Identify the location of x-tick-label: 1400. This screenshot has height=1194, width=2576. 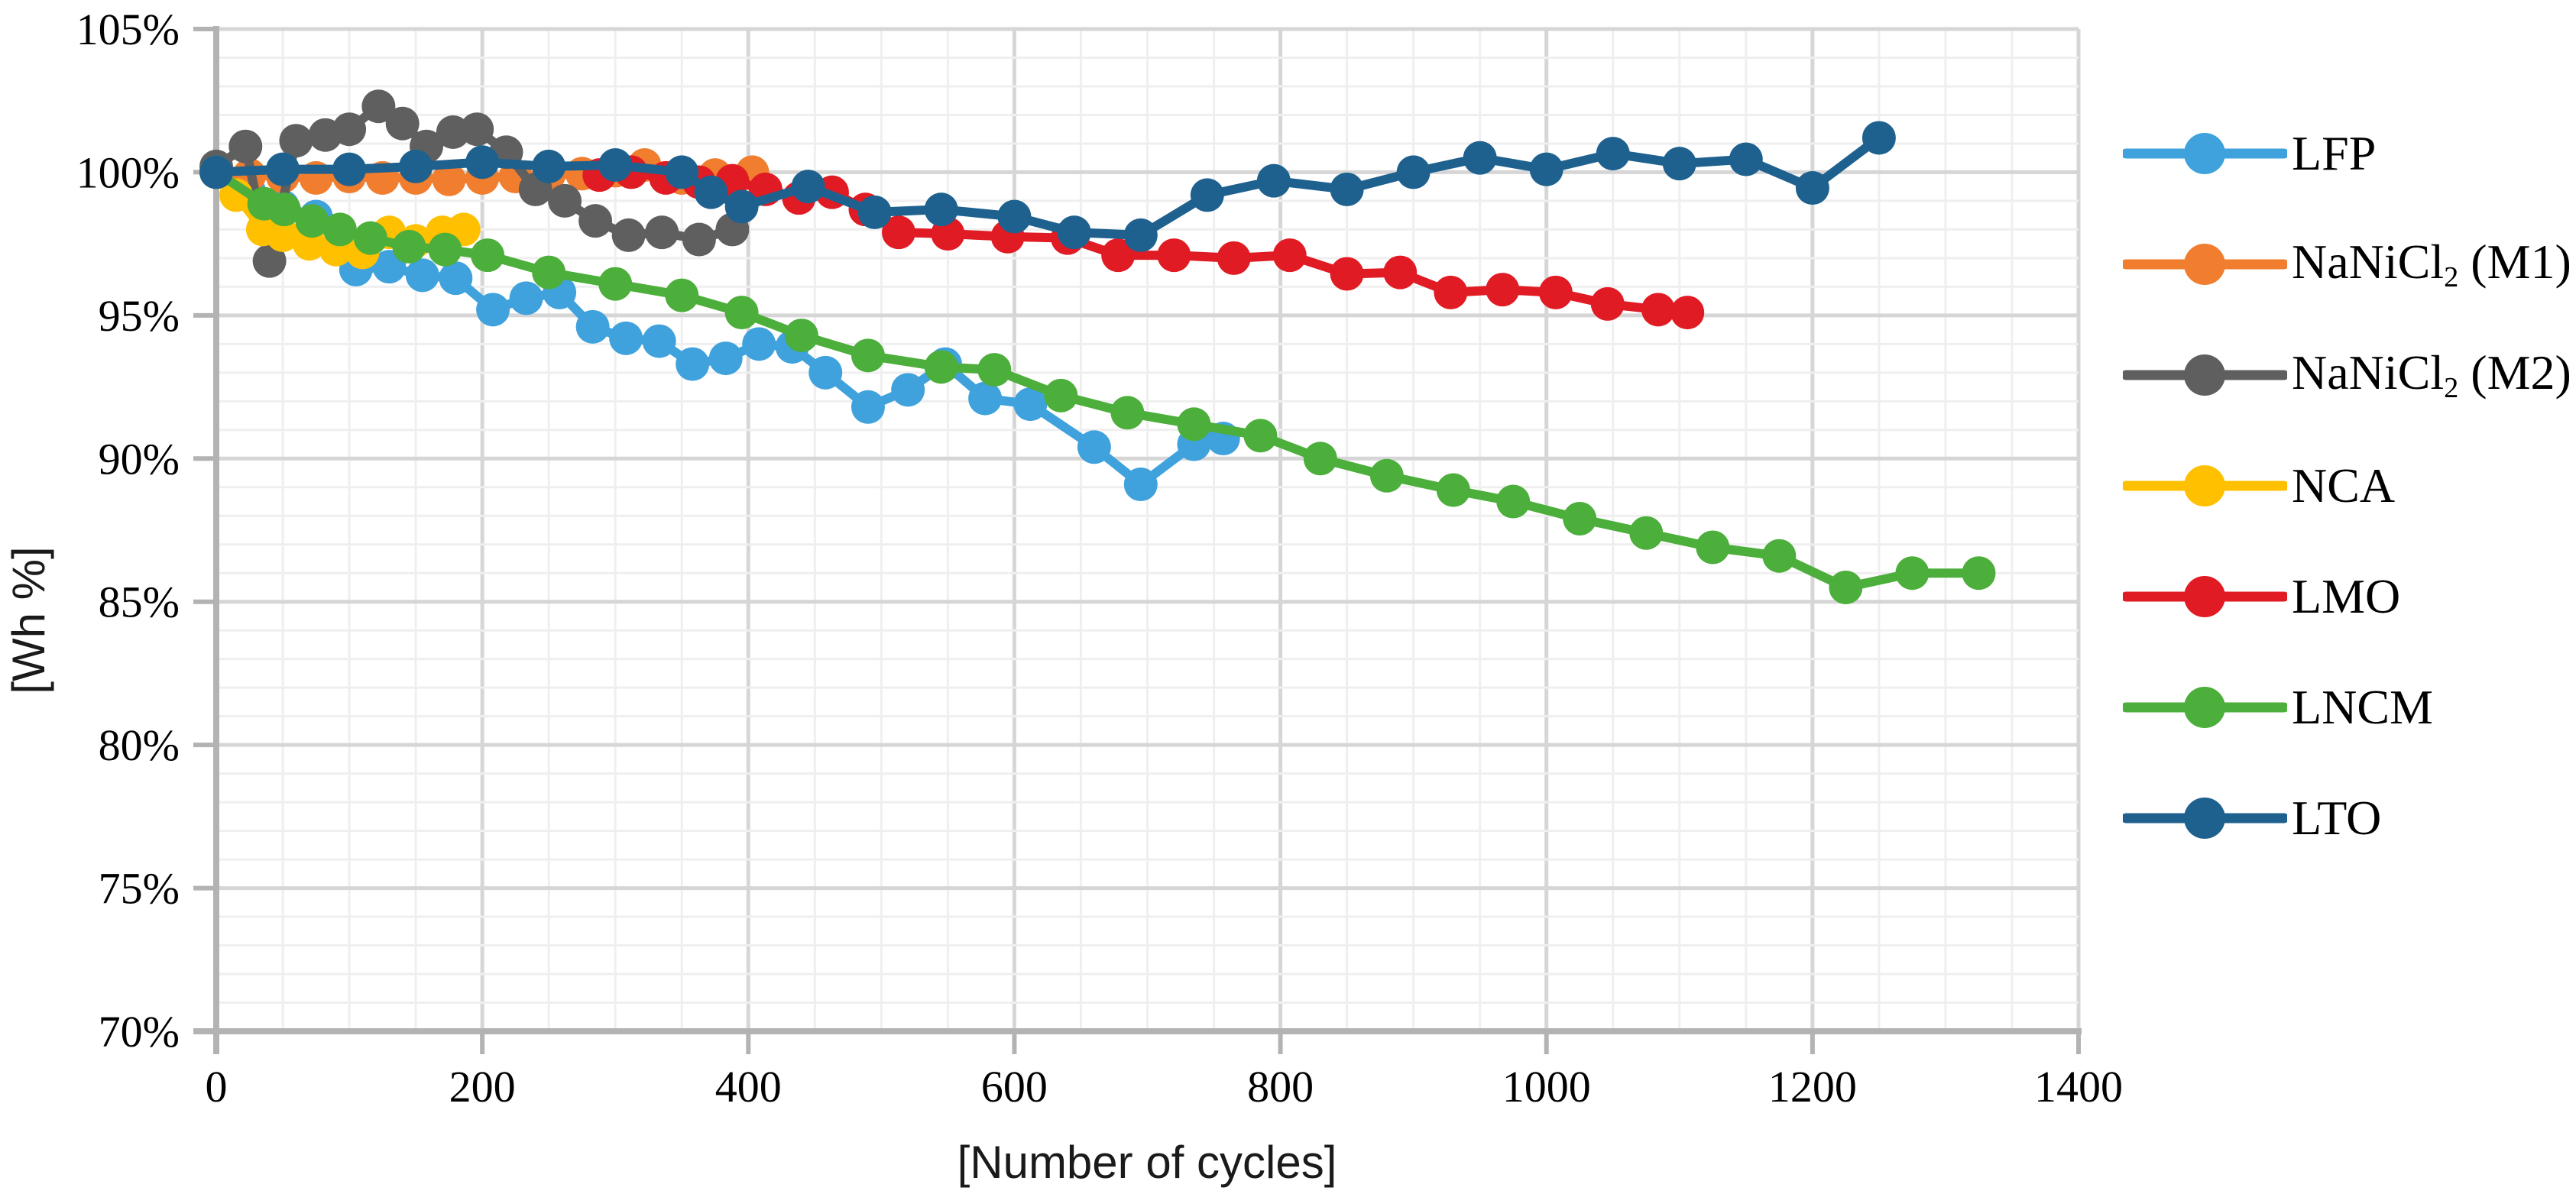
(2078, 1086).